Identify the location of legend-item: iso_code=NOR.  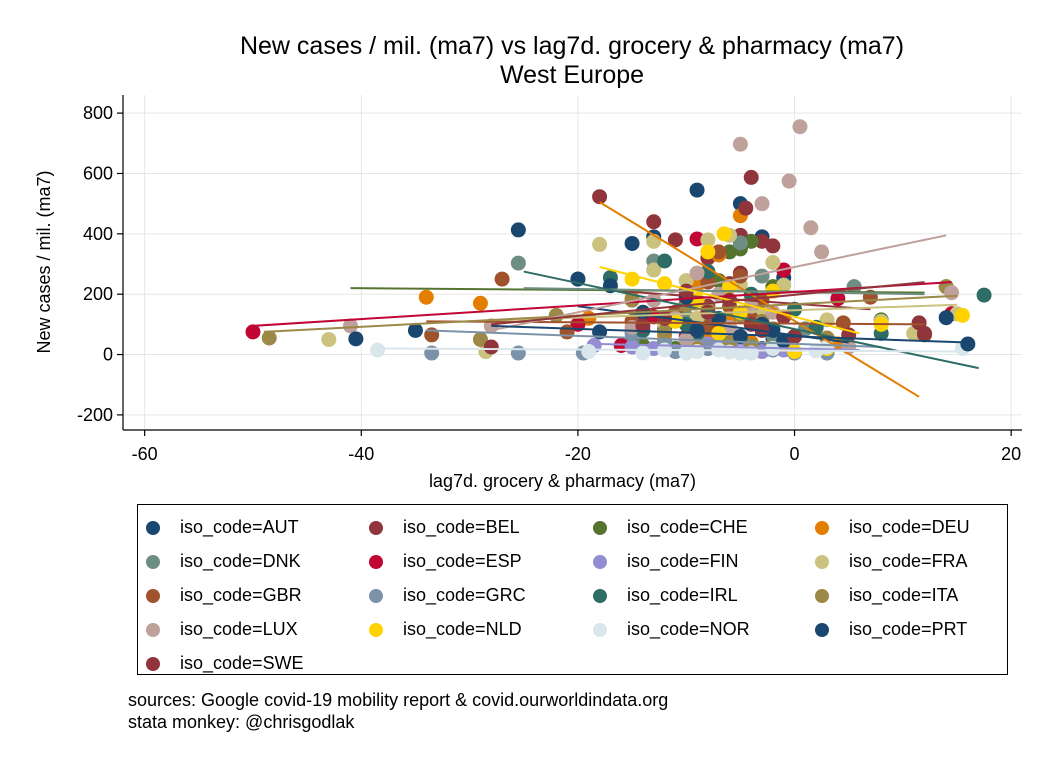
(671, 629).